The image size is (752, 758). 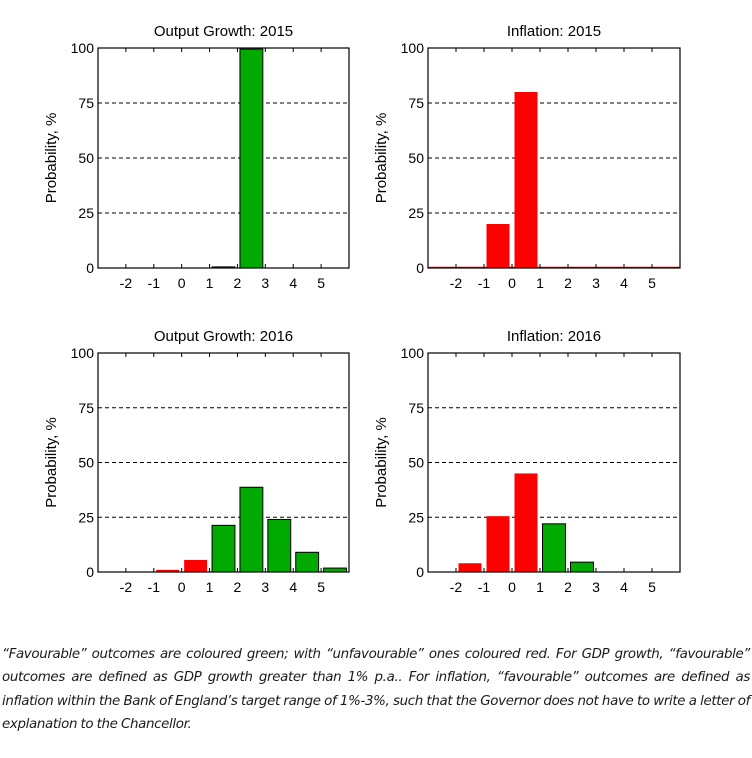 I want to click on chart-title: Inflation: 2015, so click(x=554, y=31).